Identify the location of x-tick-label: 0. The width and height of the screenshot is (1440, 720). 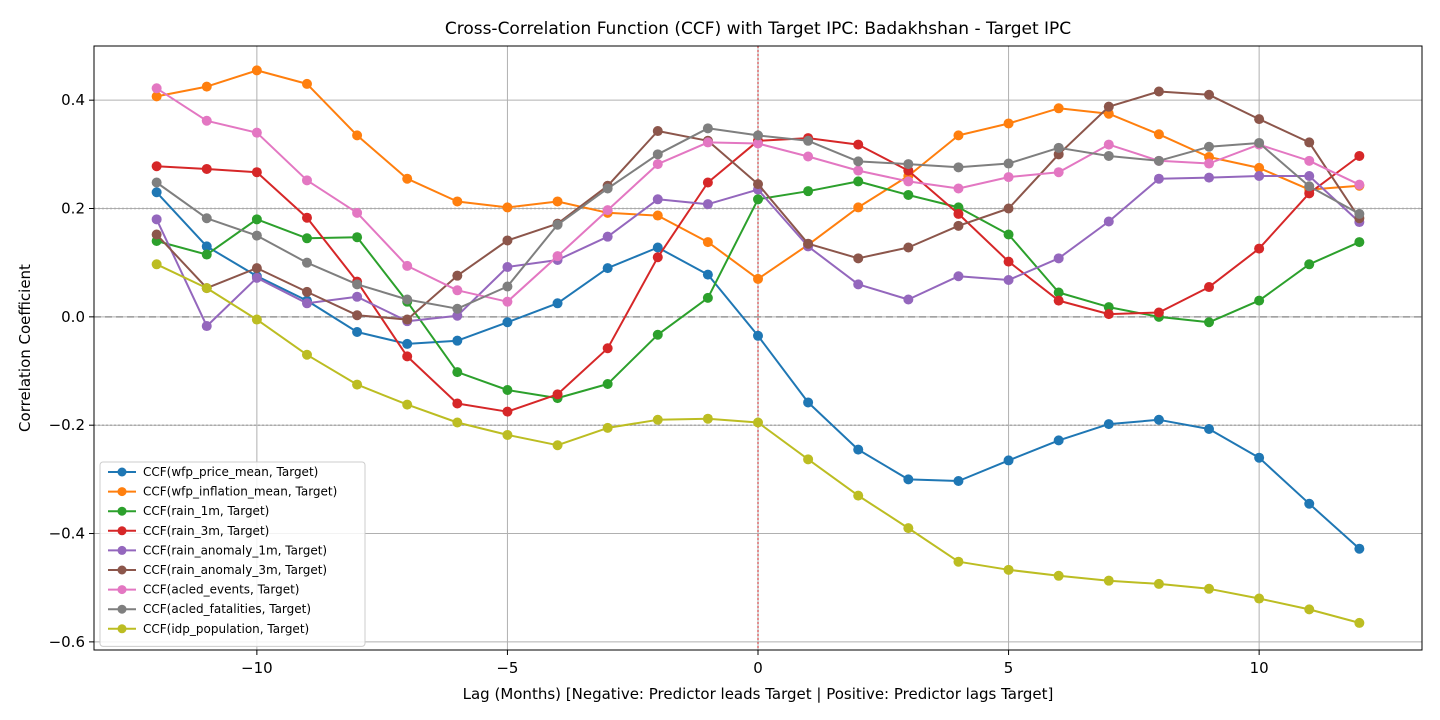
(758, 668).